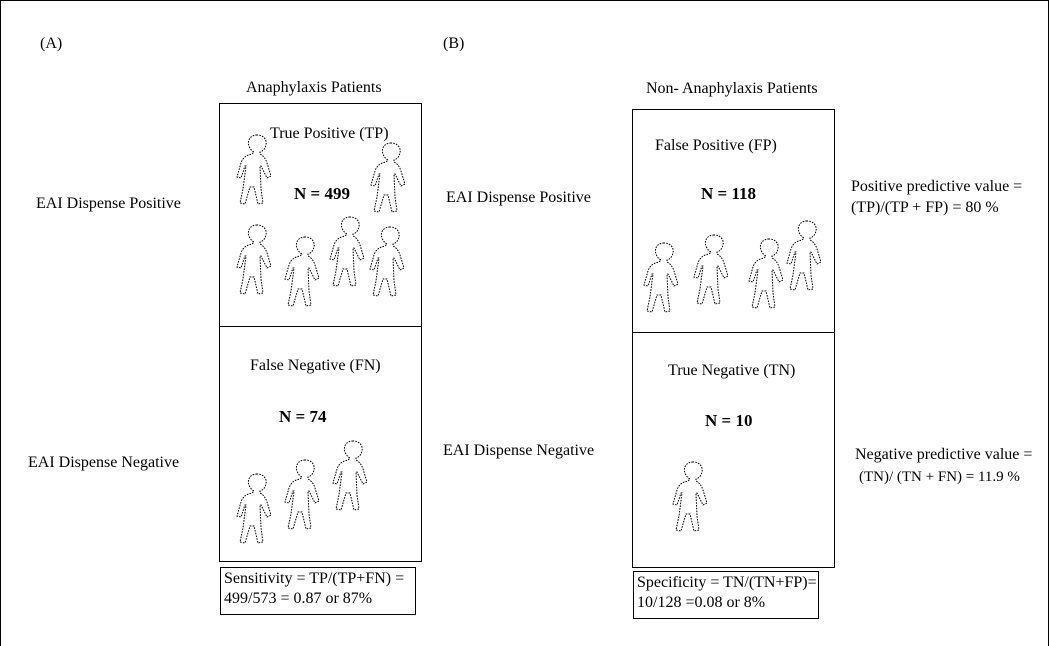  Describe the element at coordinates (716, 145) in the screenshot. I see `panel-b-fp-label: False Positive (FP)` at that location.